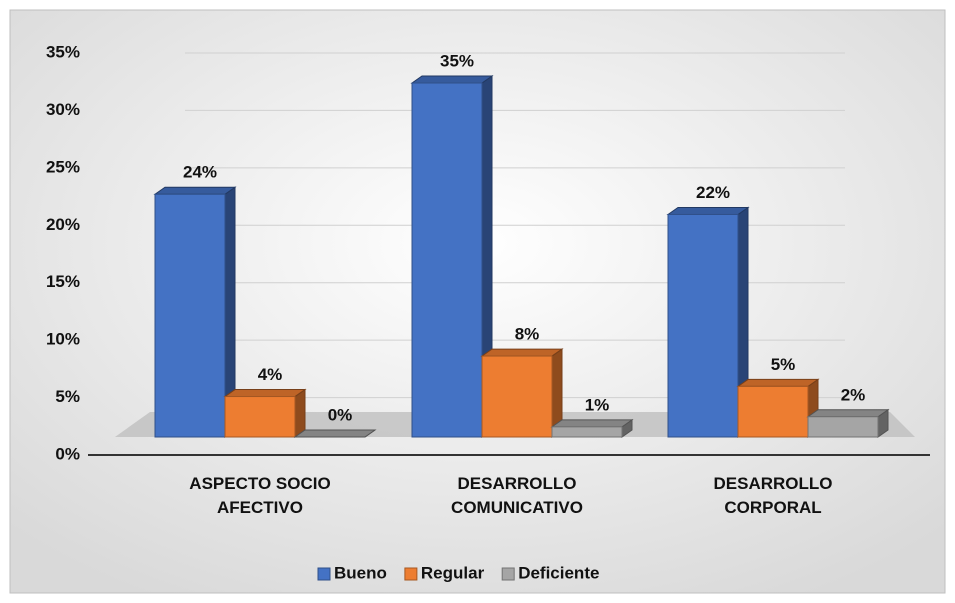  I want to click on y-tick-label: 35%, so click(63, 51).